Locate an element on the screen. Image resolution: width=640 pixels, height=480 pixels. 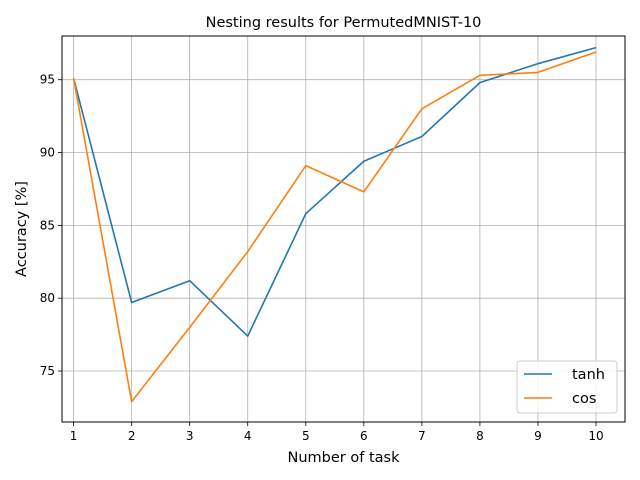
legend-label-tanh: tanh is located at coordinates (588, 375).